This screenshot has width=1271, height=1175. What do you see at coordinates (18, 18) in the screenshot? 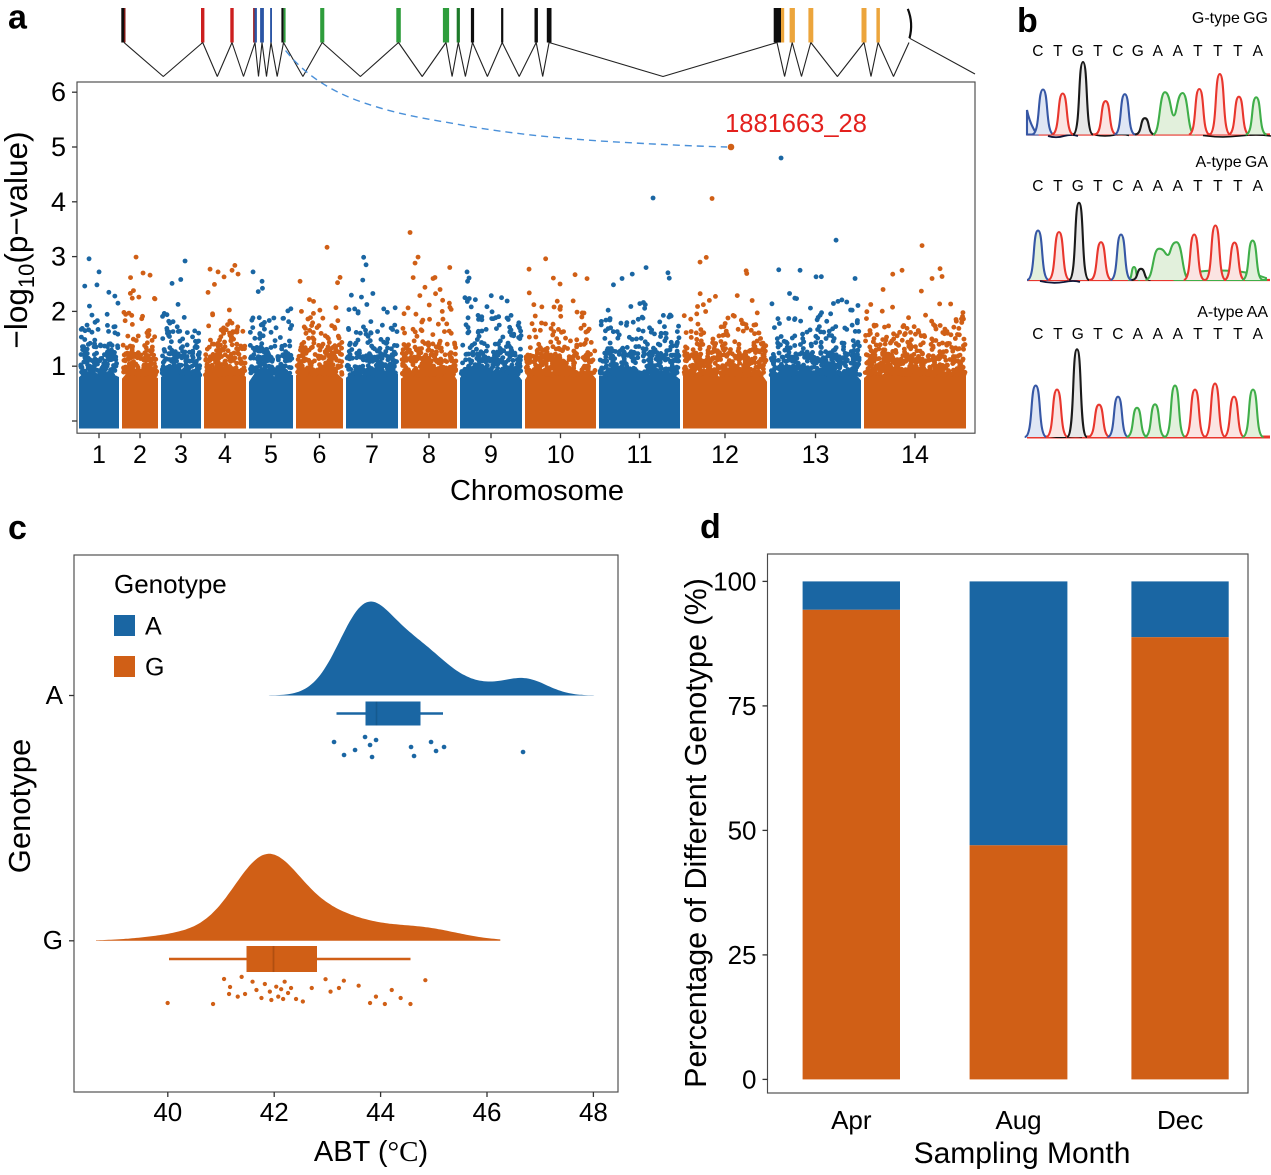
I see `svg-text: a` at bounding box center [18, 18].